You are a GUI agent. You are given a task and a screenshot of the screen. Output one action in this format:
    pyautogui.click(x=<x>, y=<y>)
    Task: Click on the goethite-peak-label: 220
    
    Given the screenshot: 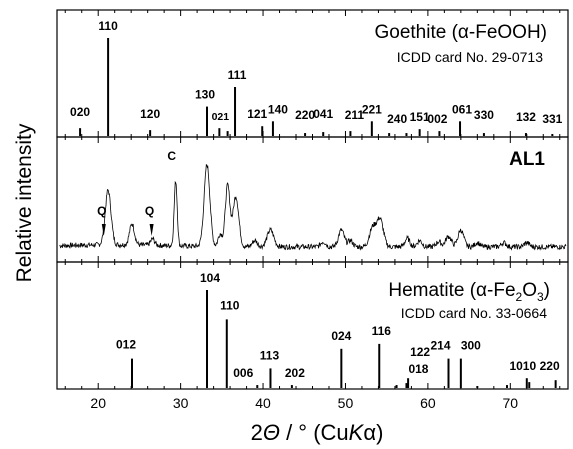 What is the action you would take?
    pyautogui.click(x=305, y=115)
    